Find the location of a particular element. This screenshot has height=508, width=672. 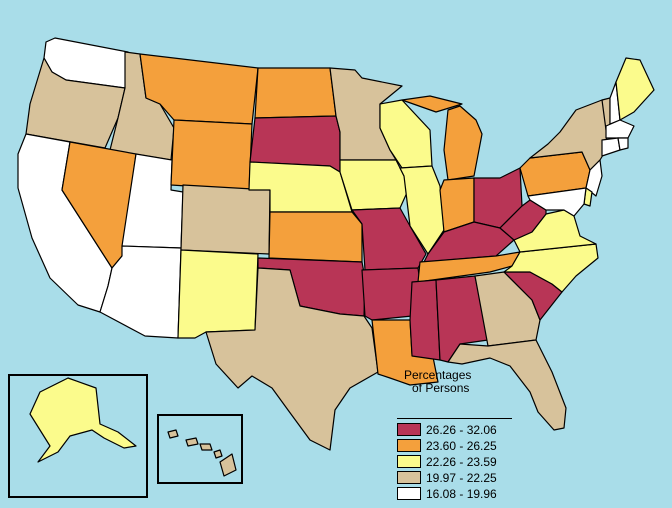

alaska-inset is located at coordinates (78, 436).